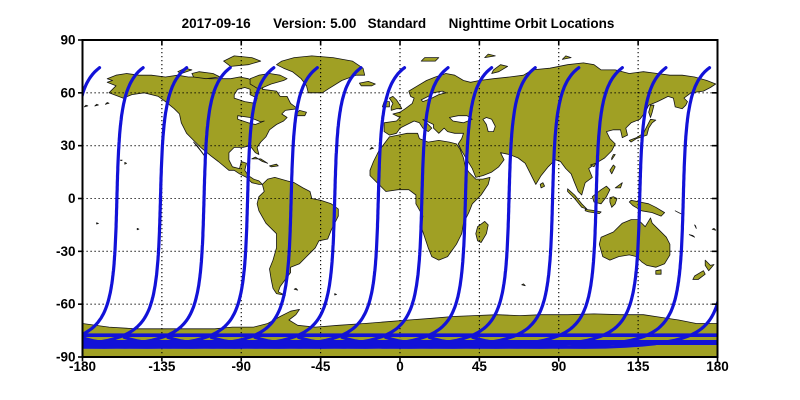 The image size is (800, 400). Describe the element at coordinates (717, 366) in the screenshot. I see `x-axis-tick-label: 180` at that location.